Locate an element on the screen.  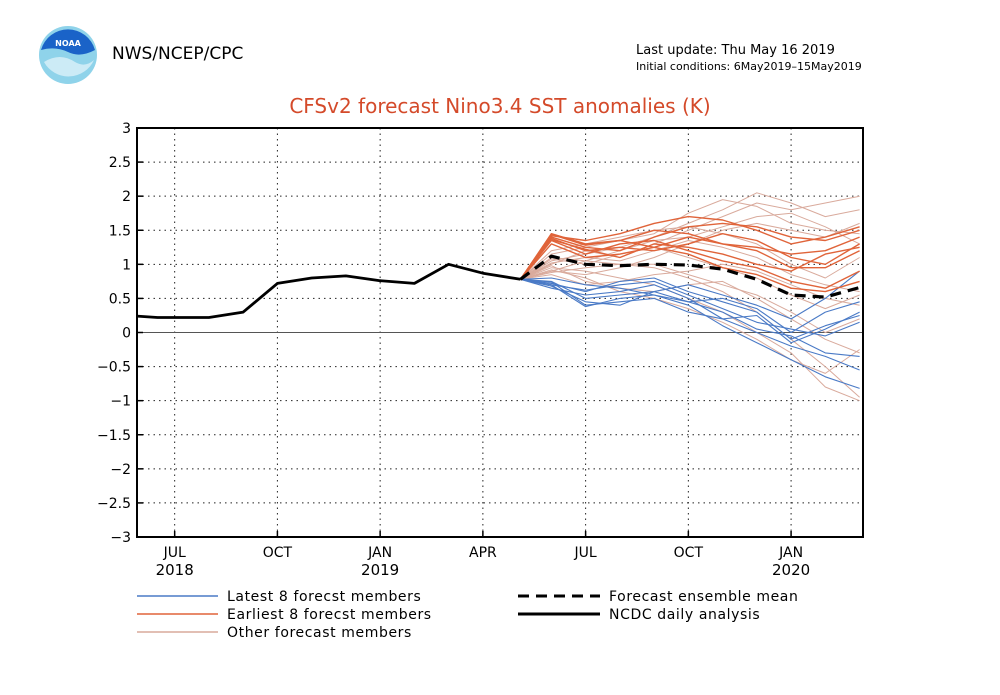
y-tick-label: 0 is located at coordinates (126, 334).